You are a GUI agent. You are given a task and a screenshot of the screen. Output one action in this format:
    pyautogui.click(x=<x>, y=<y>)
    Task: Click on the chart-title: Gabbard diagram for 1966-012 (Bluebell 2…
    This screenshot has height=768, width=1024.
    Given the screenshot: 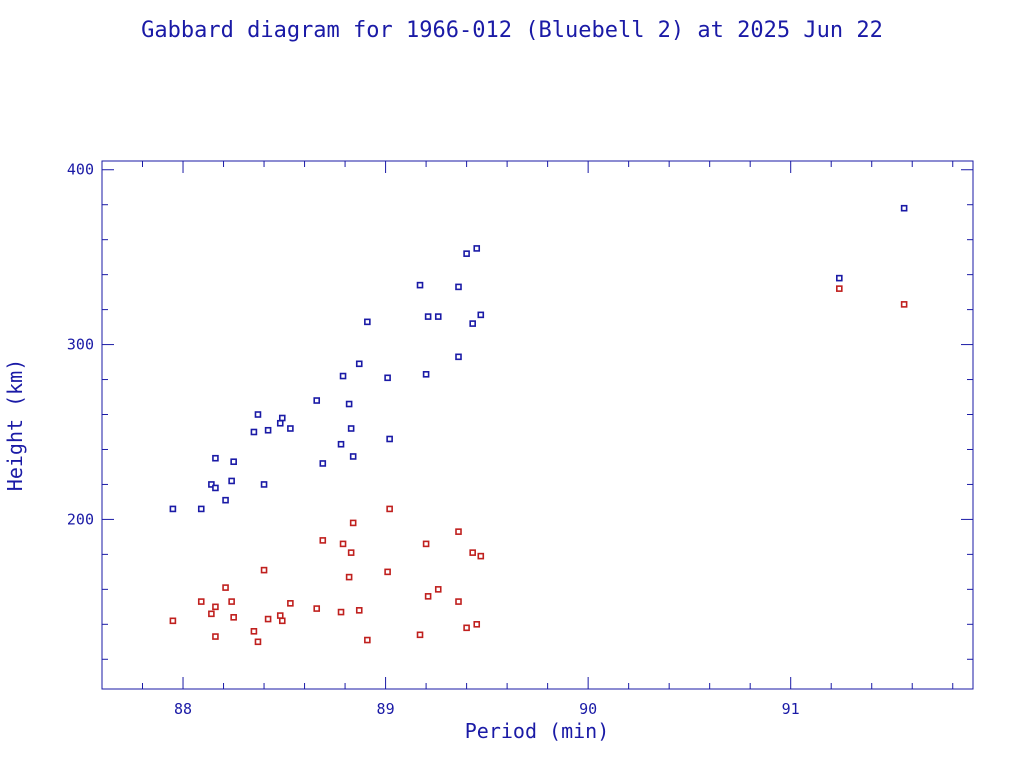 What is the action you would take?
    pyautogui.click(x=512, y=30)
    